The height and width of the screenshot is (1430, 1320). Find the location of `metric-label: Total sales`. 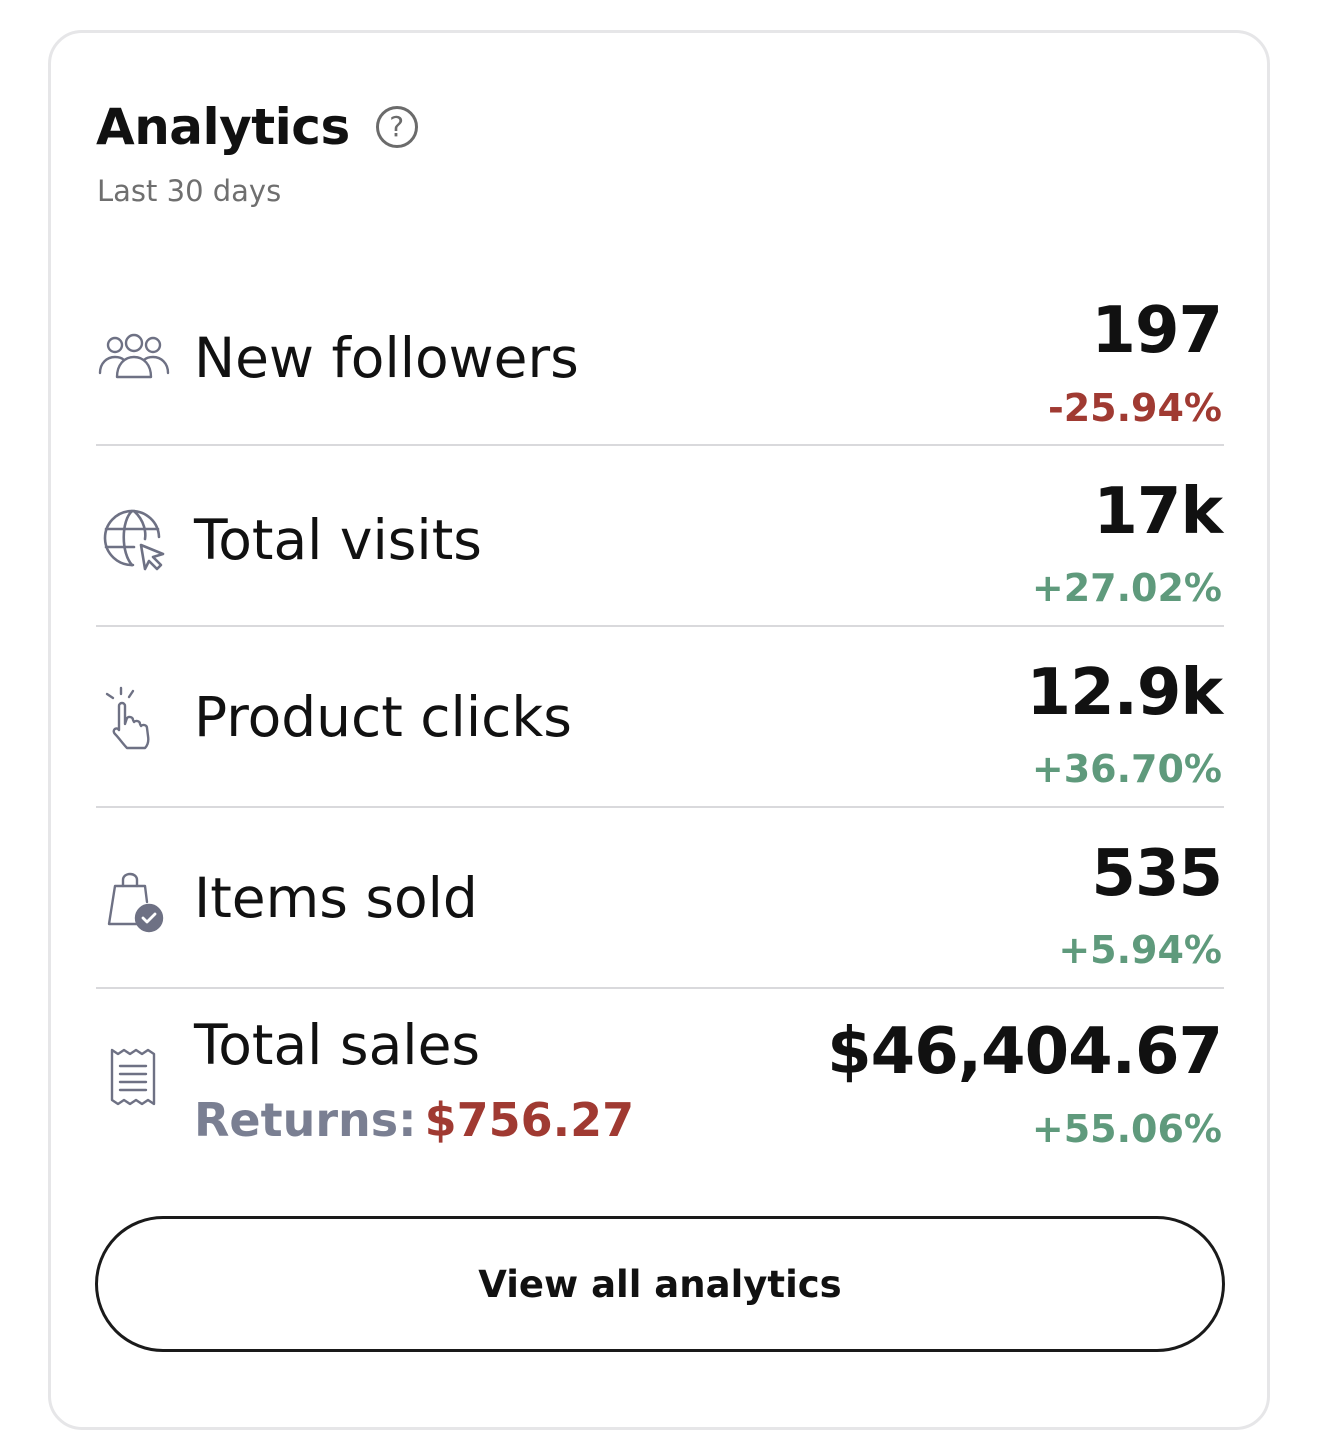

metric-label: Total sales is located at coordinates (337, 1045).